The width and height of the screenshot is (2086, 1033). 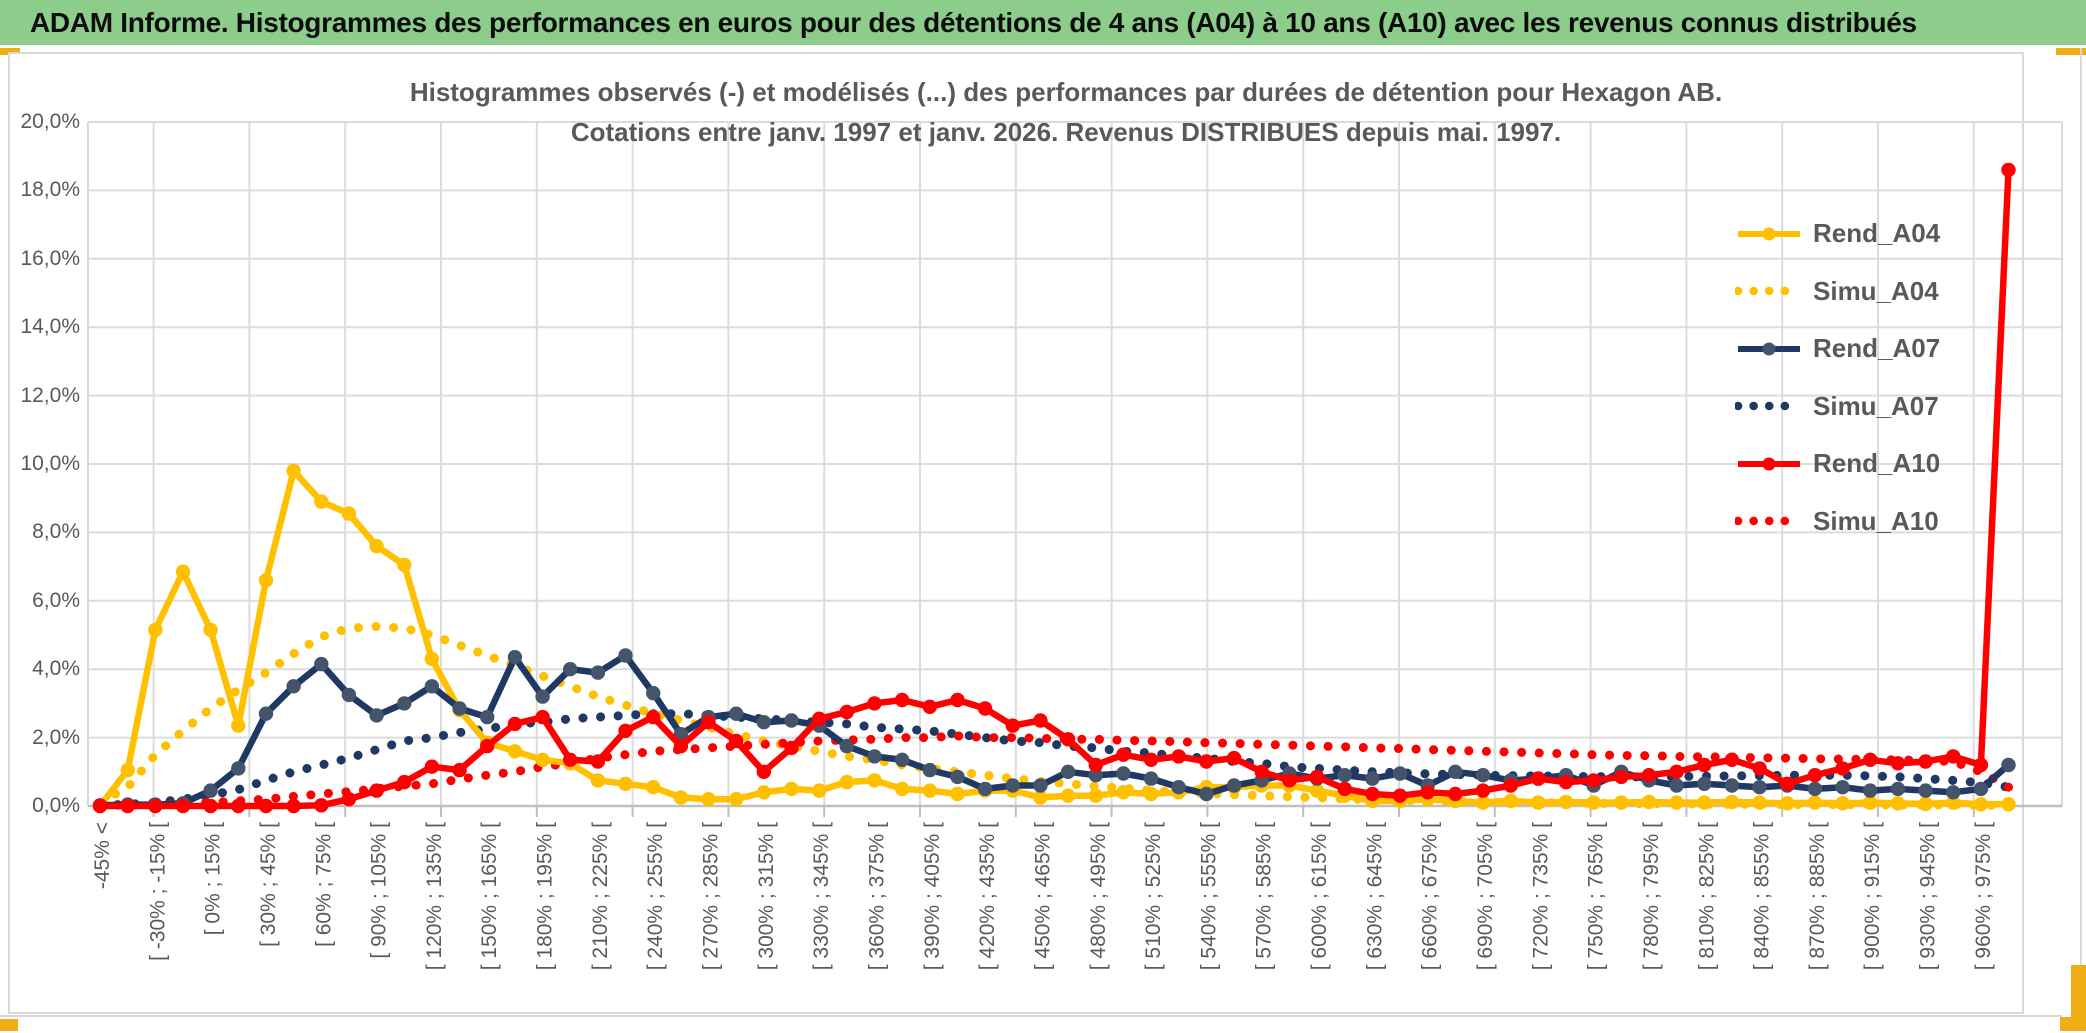 What do you see at coordinates (379, 890) in the screenshot?
I see `x-axis-label: [ 90% ; 105% [` at bounding box center [379, 890].